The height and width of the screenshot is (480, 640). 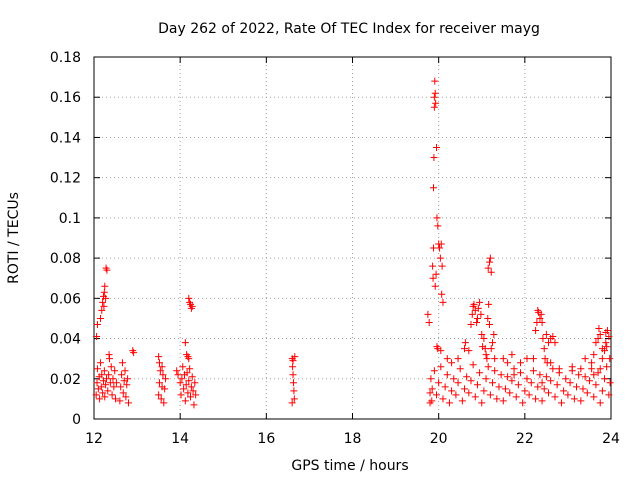 What do you see at coordinates (611, 439) in the screenshot?
I see `x-tick-label: 24` at bounding box center [611, 439].